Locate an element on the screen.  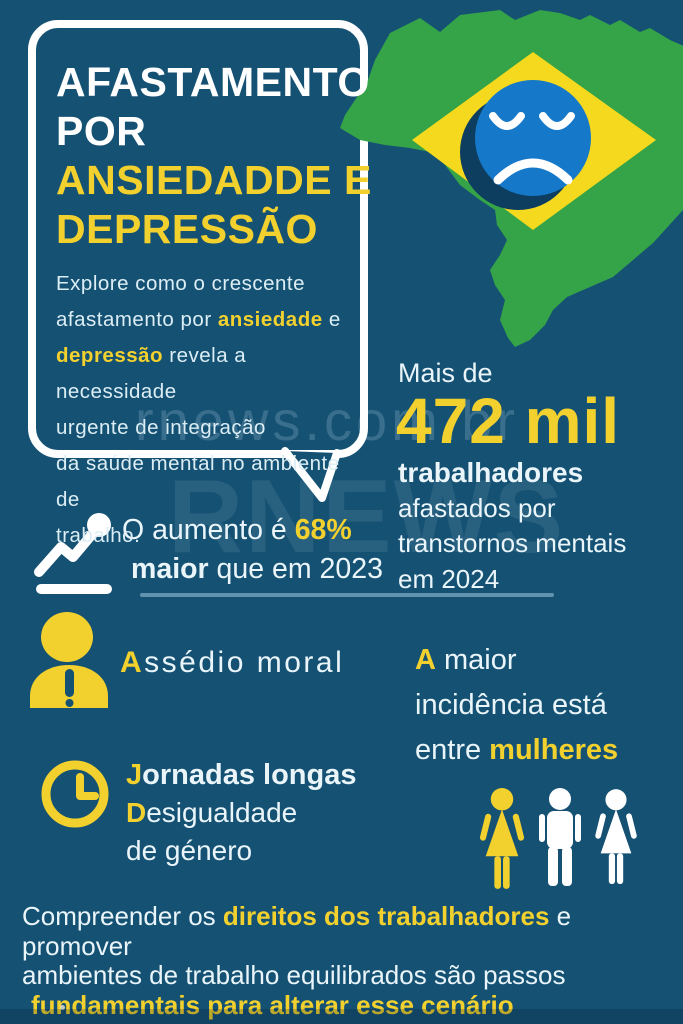
stat-line-transtornos: transtornos mentais is located at coordinates (512, 543).